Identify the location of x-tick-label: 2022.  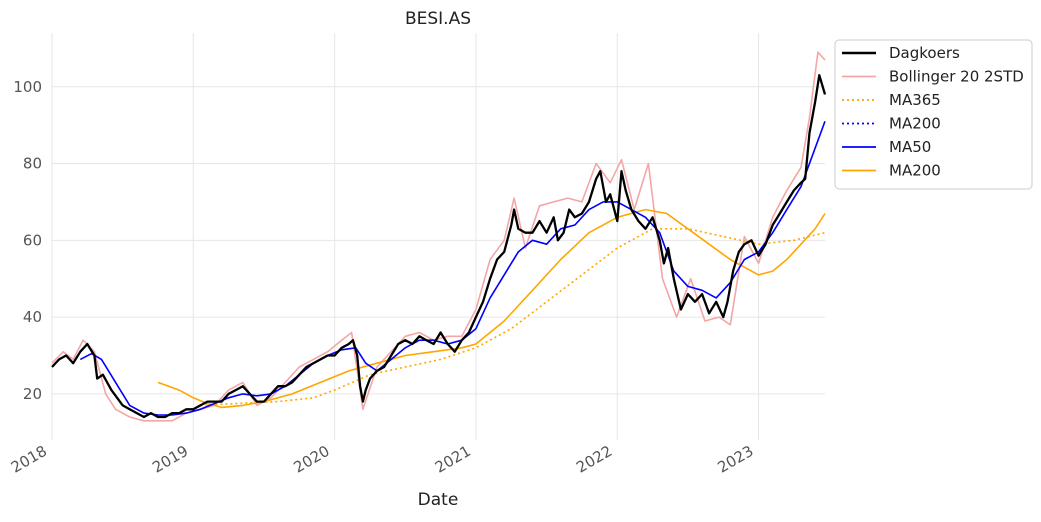
(594, 459).